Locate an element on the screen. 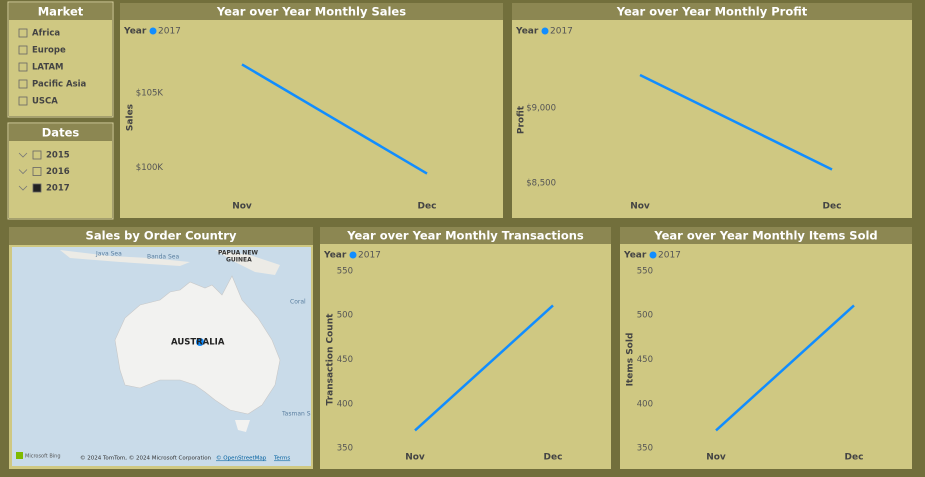 This screenshot has width=925, height=477. slicer-item: 2015 is located at coordinates (58, 156).